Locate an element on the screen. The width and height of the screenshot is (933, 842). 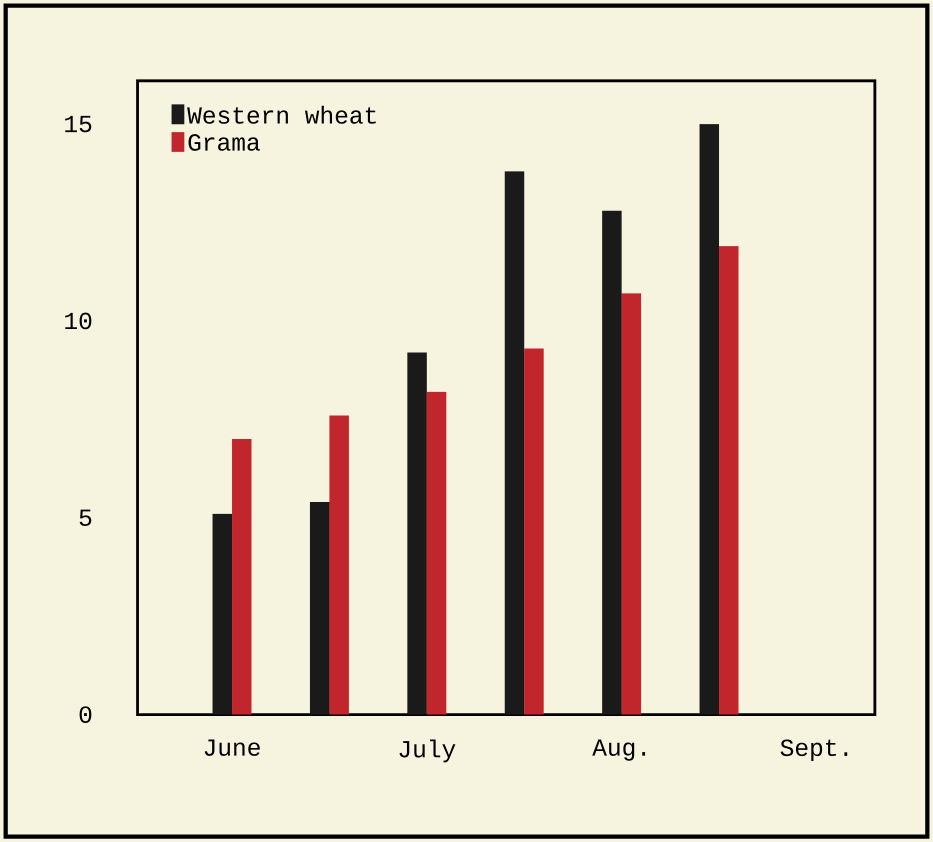
y-tick-label: 5 is located at coordinates (86, 517).